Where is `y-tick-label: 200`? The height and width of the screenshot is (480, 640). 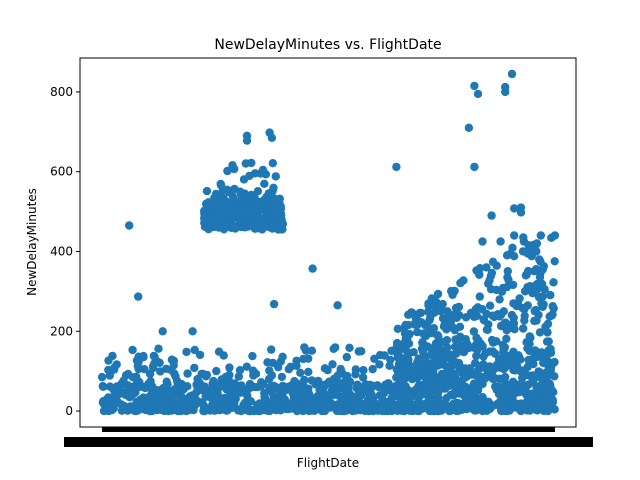 y-tick-label: 200 is located at coordinates (61, 331).